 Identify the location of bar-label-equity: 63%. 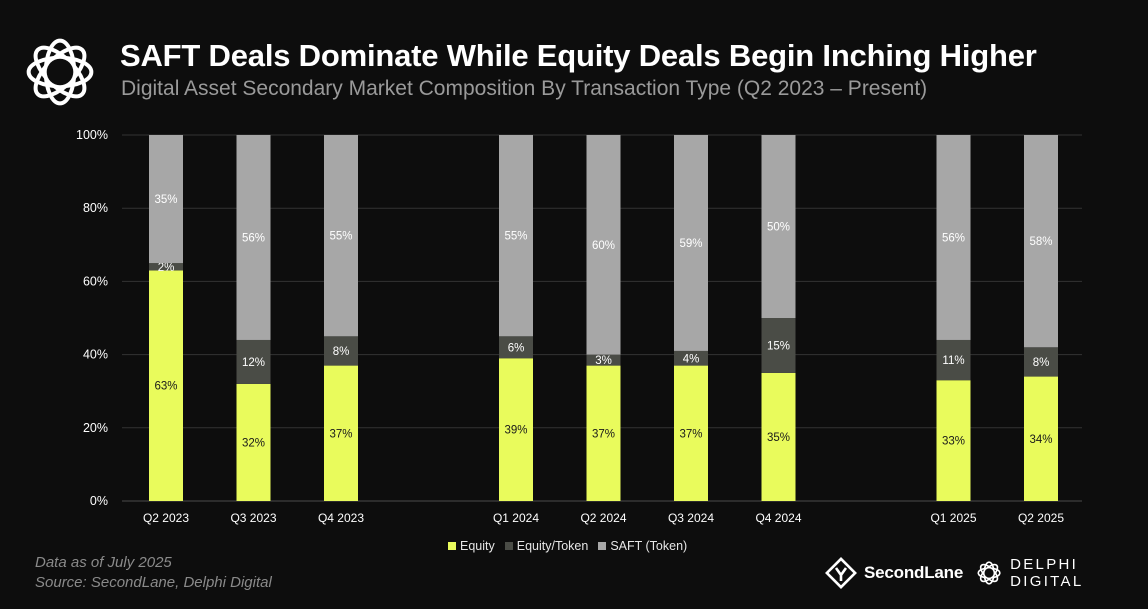
(165, 387).